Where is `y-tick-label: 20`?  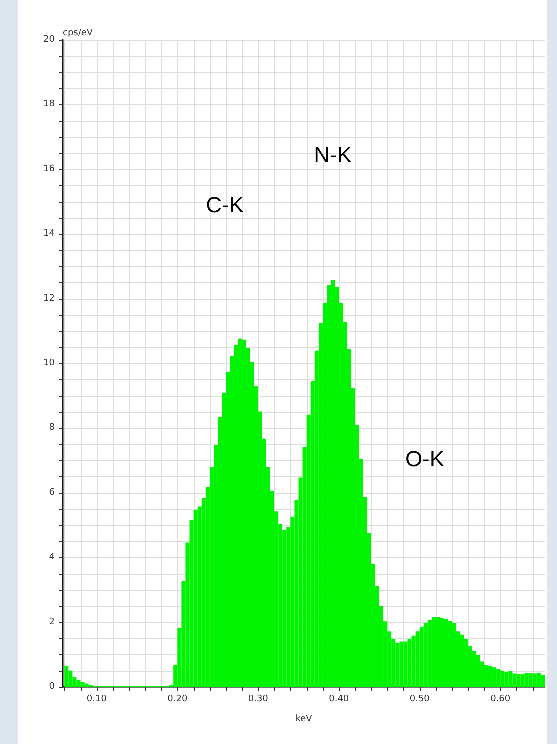
y-tick-label: 20 is located at coordinates (50, 40).